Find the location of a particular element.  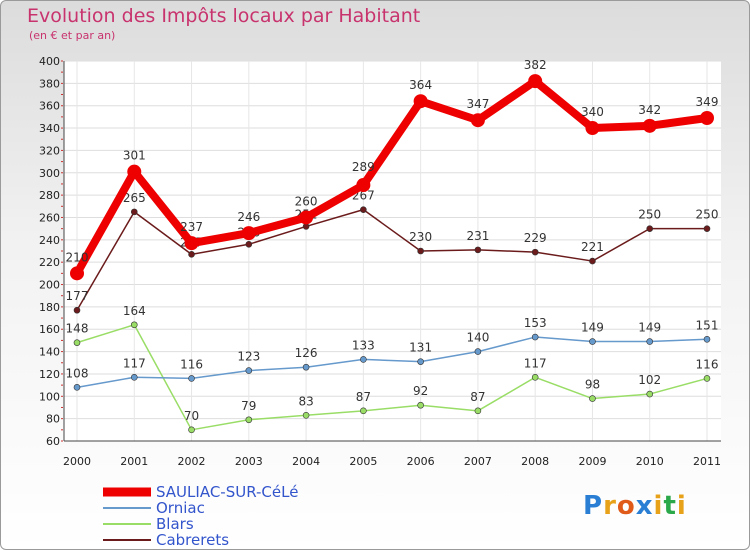

data-label: 164 is located at coordinates (134, 311).